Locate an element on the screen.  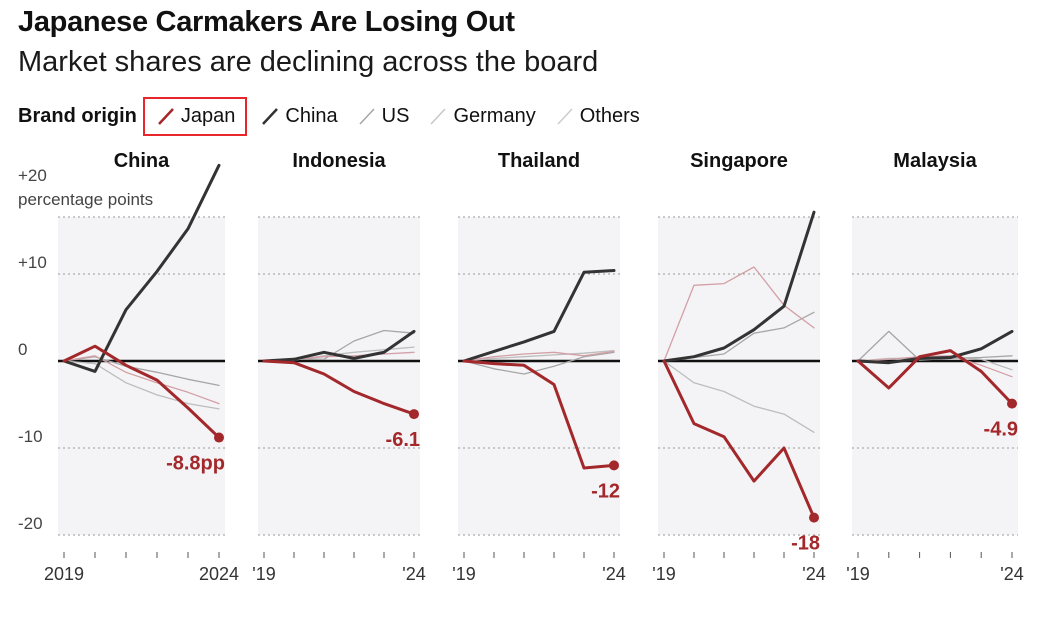
legend-item-others: Others is located at coordinates (597, 116).